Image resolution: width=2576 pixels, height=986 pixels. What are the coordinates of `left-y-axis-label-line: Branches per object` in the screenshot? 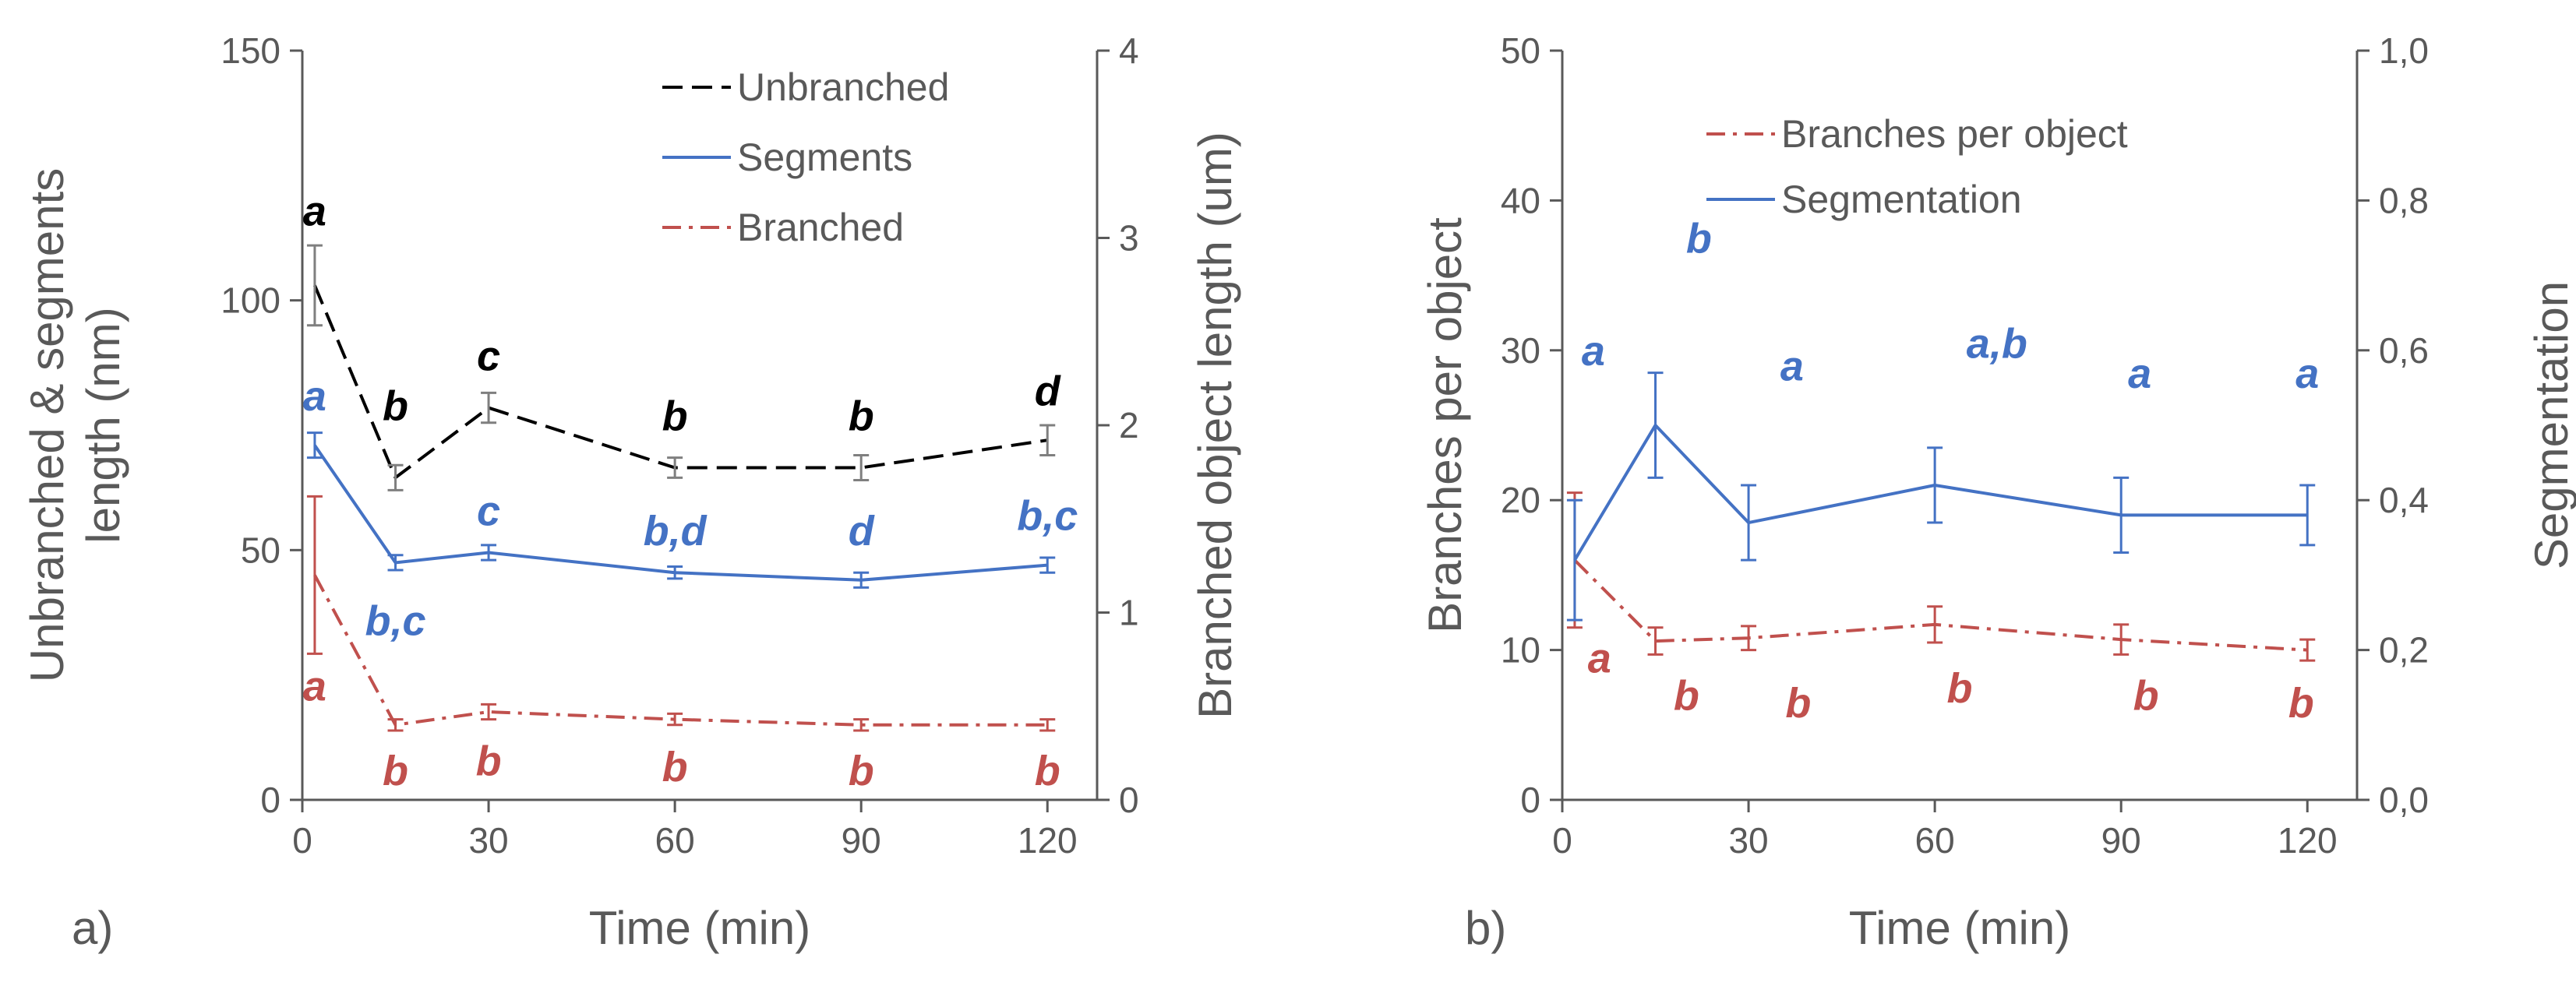 It's located at (1445, 425).